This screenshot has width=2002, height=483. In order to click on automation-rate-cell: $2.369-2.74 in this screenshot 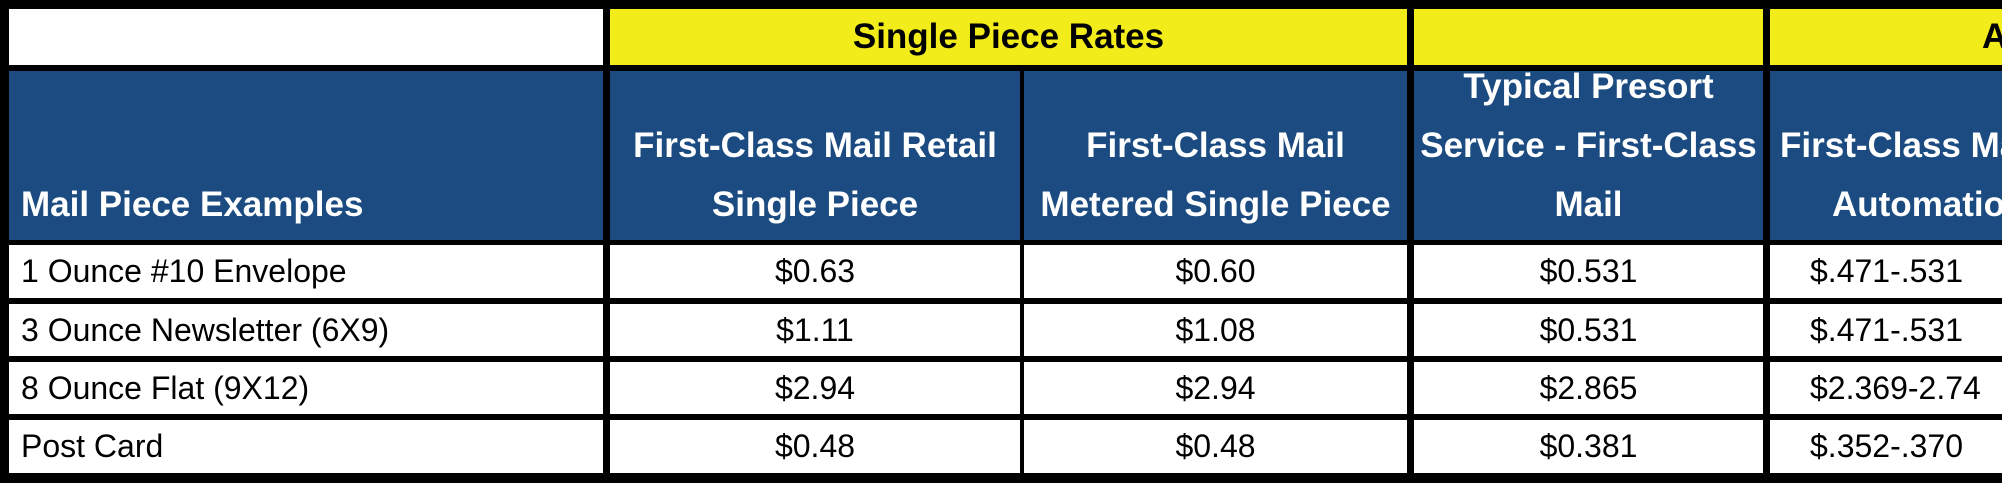, I will do `click(1886, 388)`.